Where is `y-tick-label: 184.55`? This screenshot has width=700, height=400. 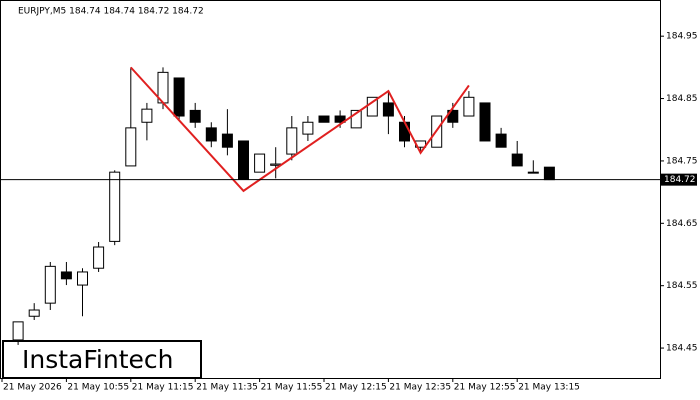 y-tick-label: 184.55 is located at coordinates (682, 286).